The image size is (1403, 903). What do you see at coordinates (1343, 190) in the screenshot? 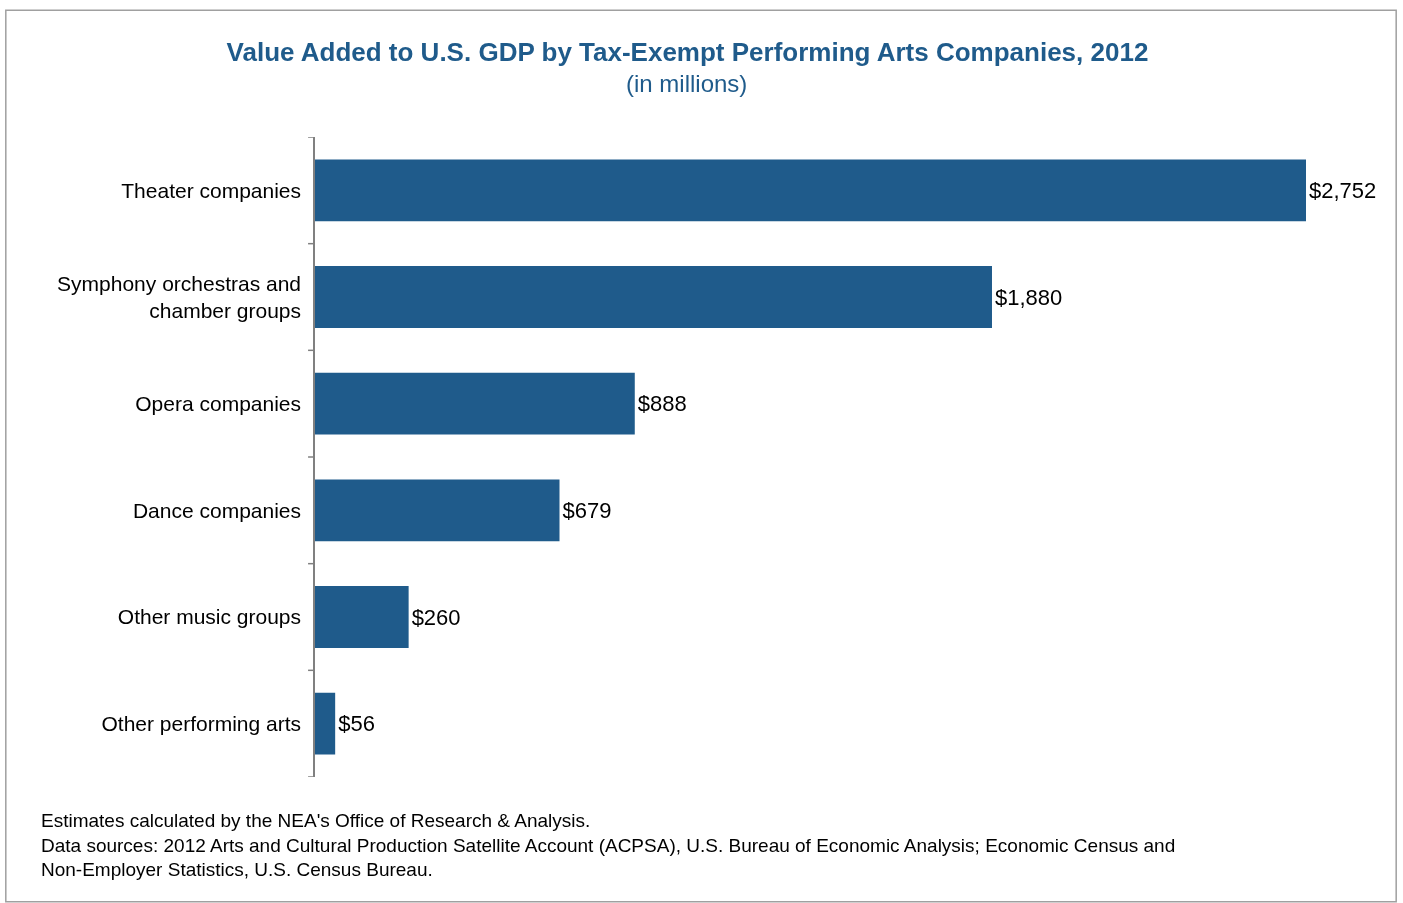
I see `data-label: $2,752` at bounding box center [1343, 190].